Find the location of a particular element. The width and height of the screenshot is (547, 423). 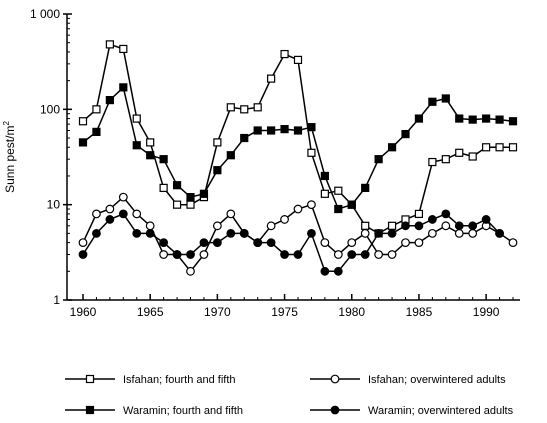

y-axis-title-superscript: 2 is located at coordinates (6, 123).